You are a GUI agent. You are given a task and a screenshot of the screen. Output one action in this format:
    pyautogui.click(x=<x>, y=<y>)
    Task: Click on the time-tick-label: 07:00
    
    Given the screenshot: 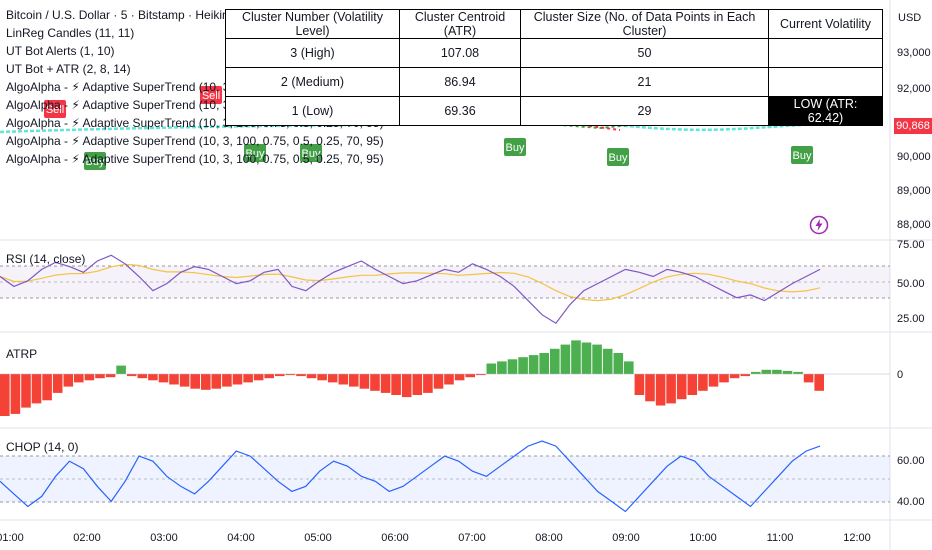 What is the action you would take?
    pyautogui.click(x=472, y=538)
    